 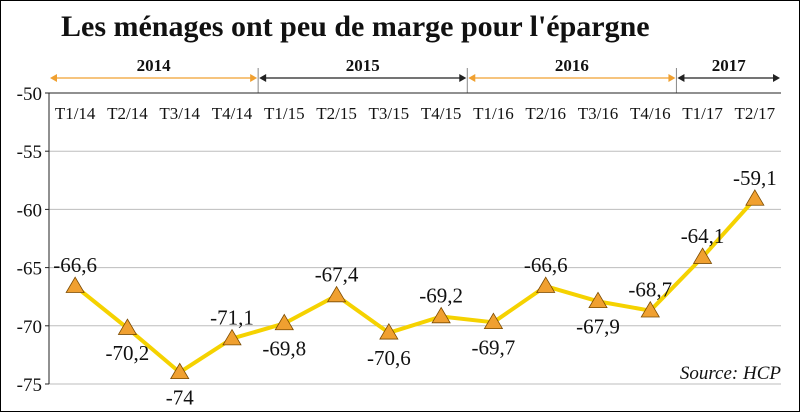 I want to click on year-2017-arrow-left, so click(x=681, y=78).